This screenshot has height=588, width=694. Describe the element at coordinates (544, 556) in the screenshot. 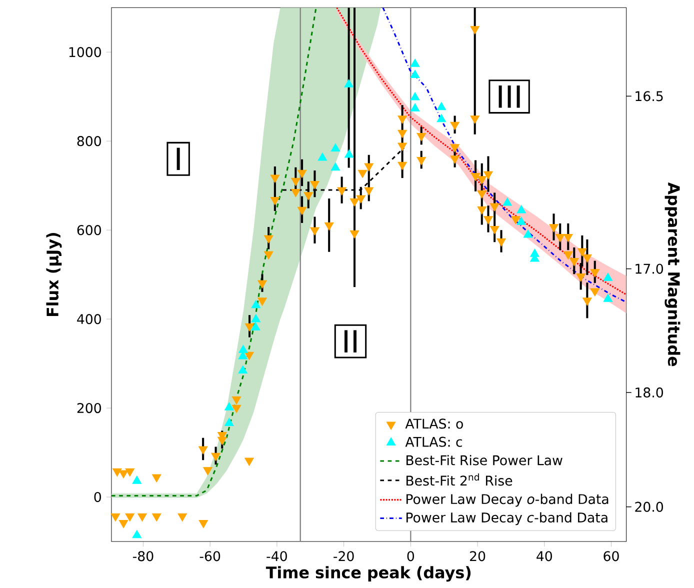

I see `x-tick-label: 40` at that location.